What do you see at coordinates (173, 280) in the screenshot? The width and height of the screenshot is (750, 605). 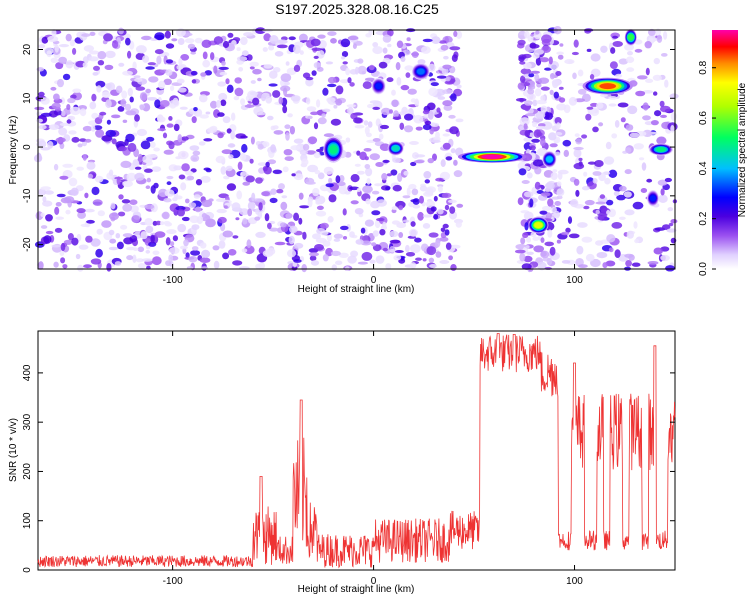 I see `x-tick-label: -100` at bounding box center [173, 280].